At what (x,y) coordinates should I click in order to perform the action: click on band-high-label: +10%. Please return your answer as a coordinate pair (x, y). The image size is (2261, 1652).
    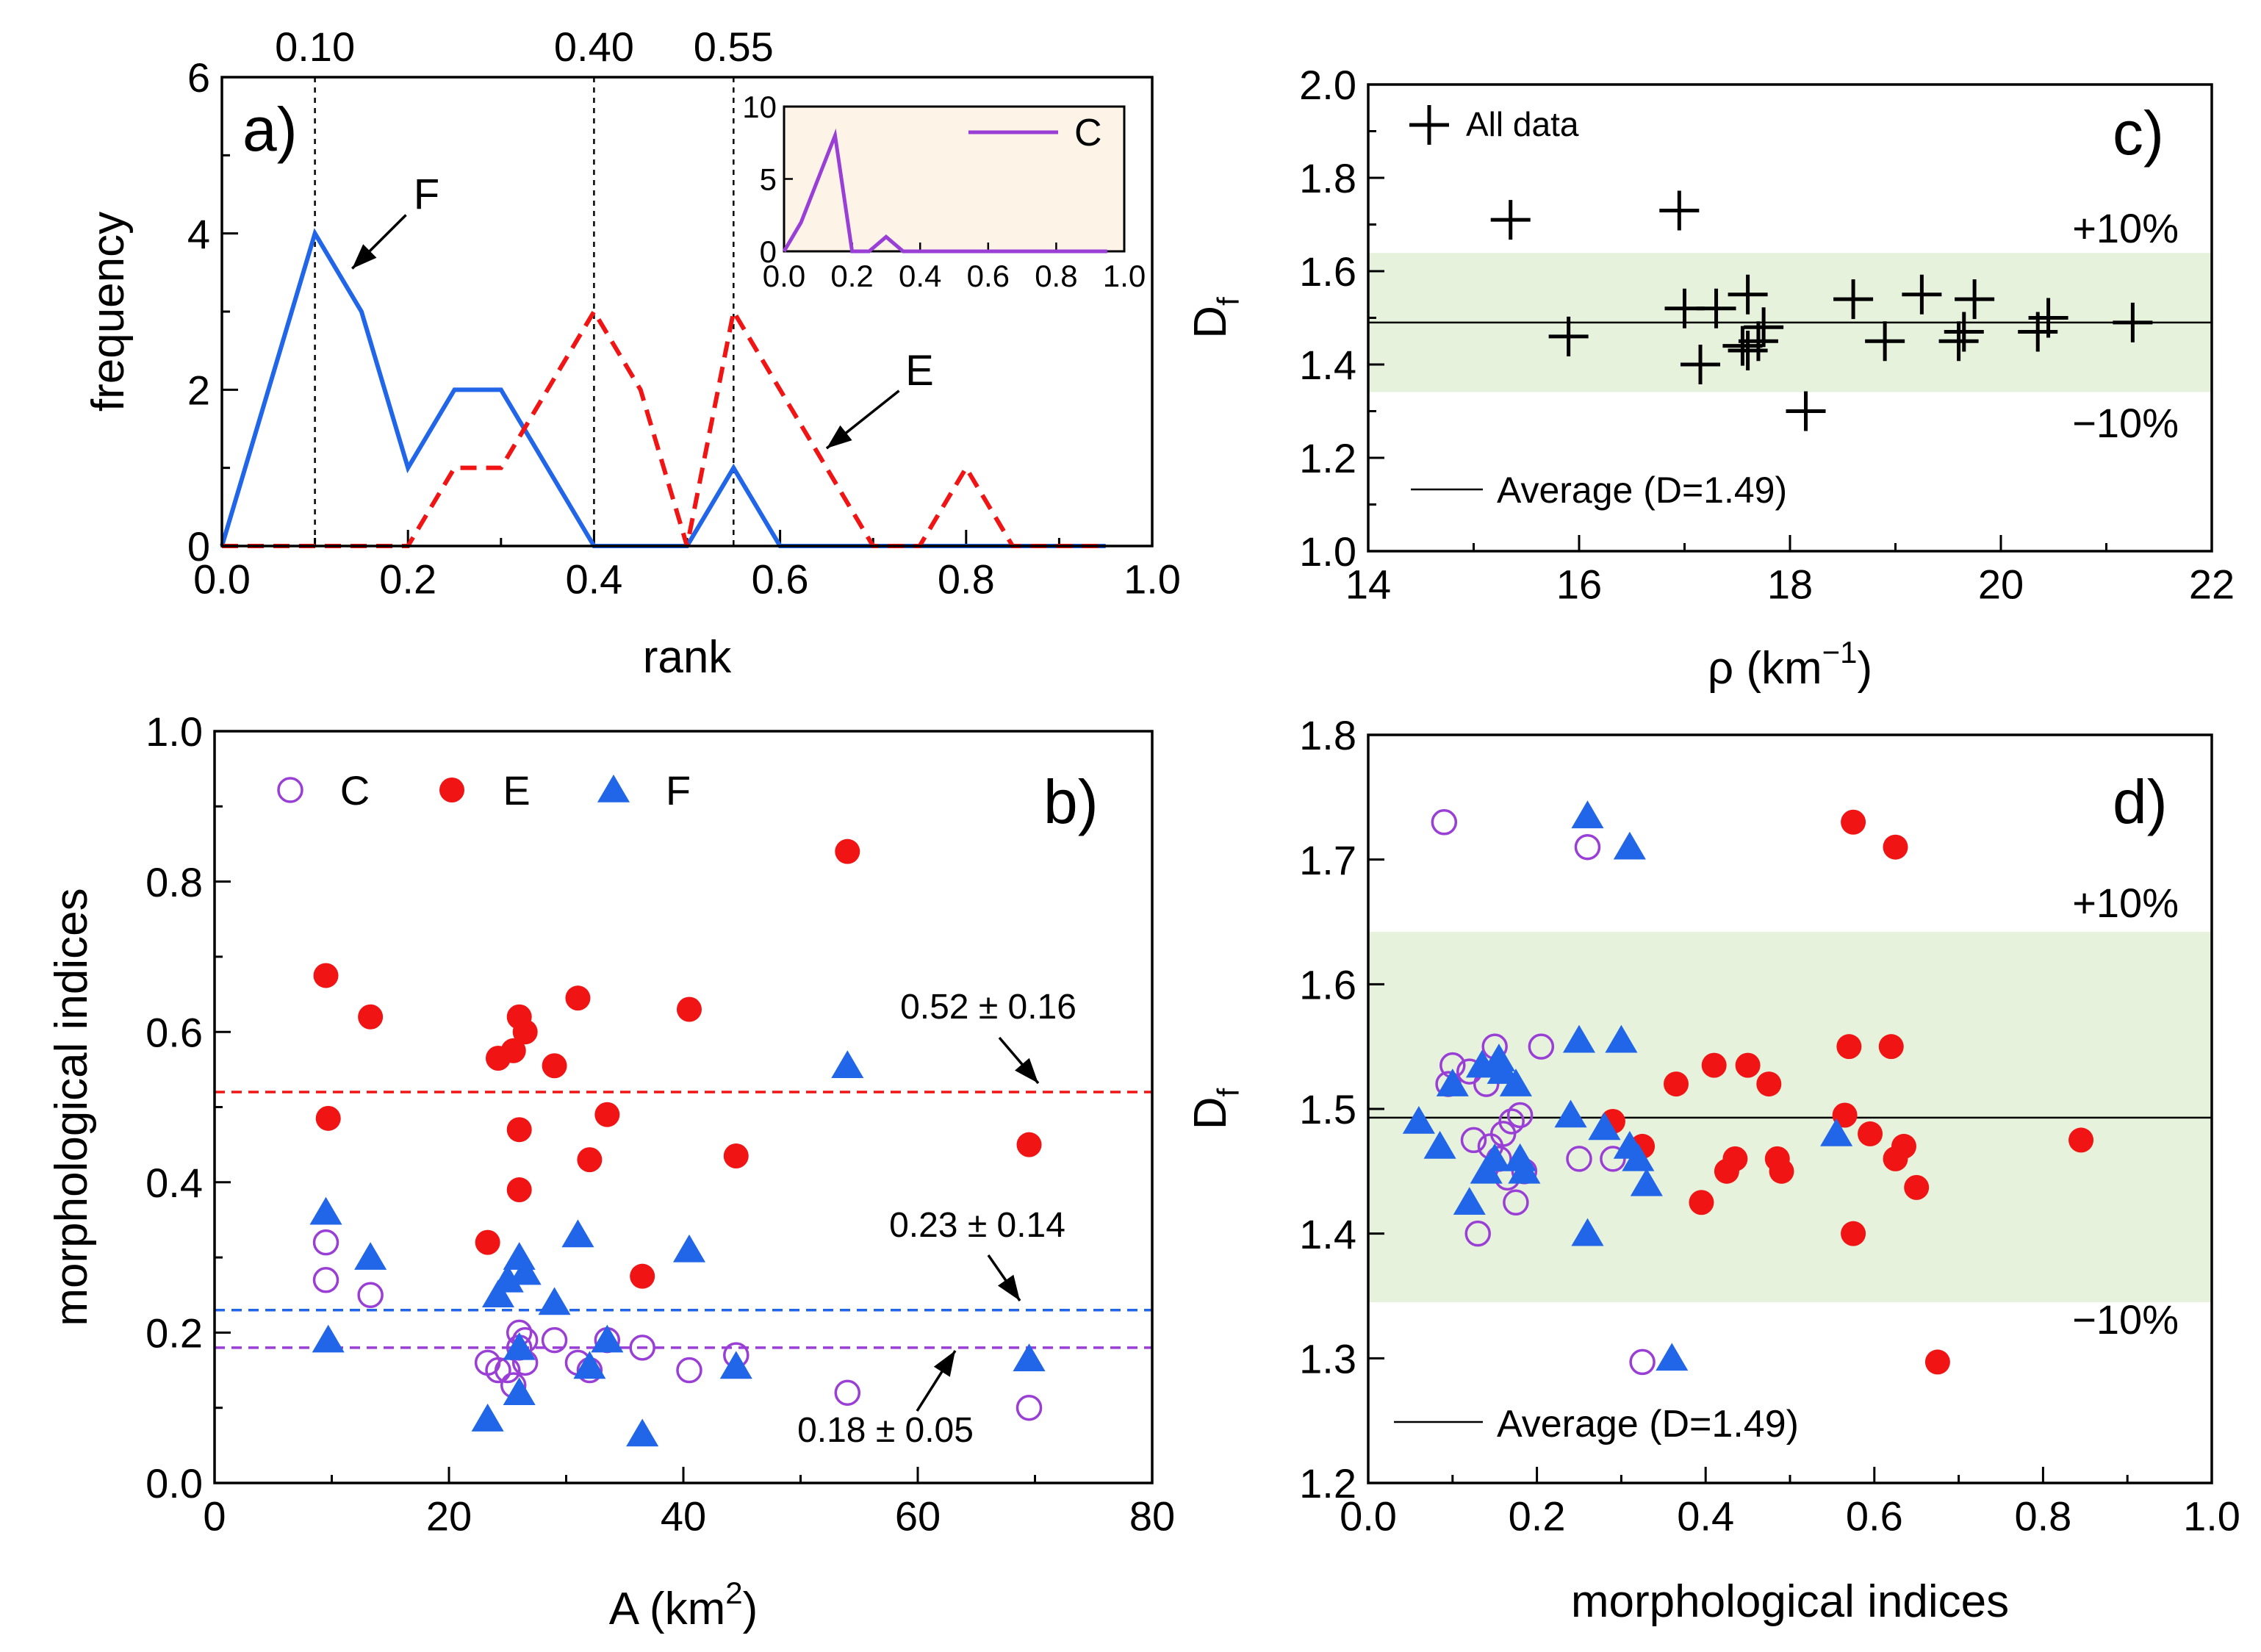
    Looking at the image, I should click on (2125, 228).